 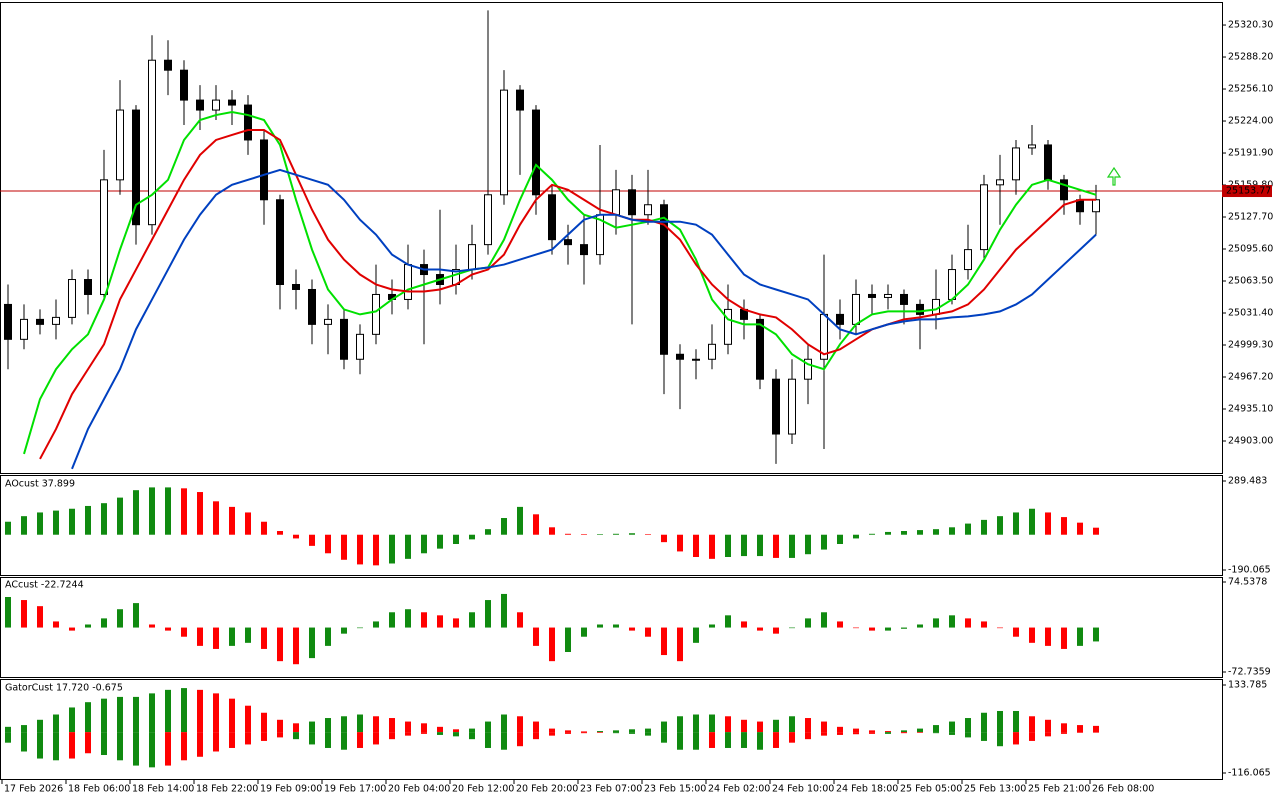 What do you see at coordinates (1248, 191) in the screenshot?
I see `current-price-label: 25153.77` at bounding box center [1248, 191].